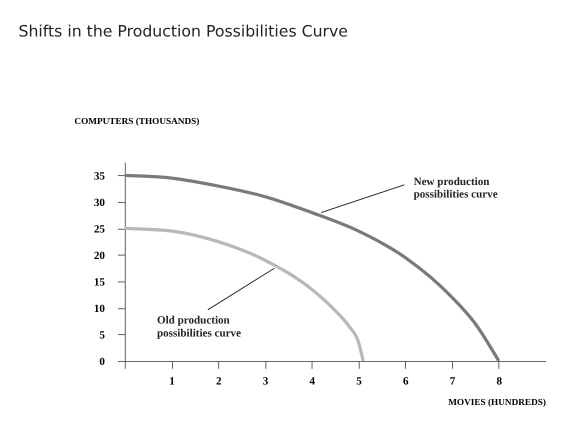  Describe the element at coordinates (102, 336) in the screenshot. I see `y-tick-label: 5` at that location.